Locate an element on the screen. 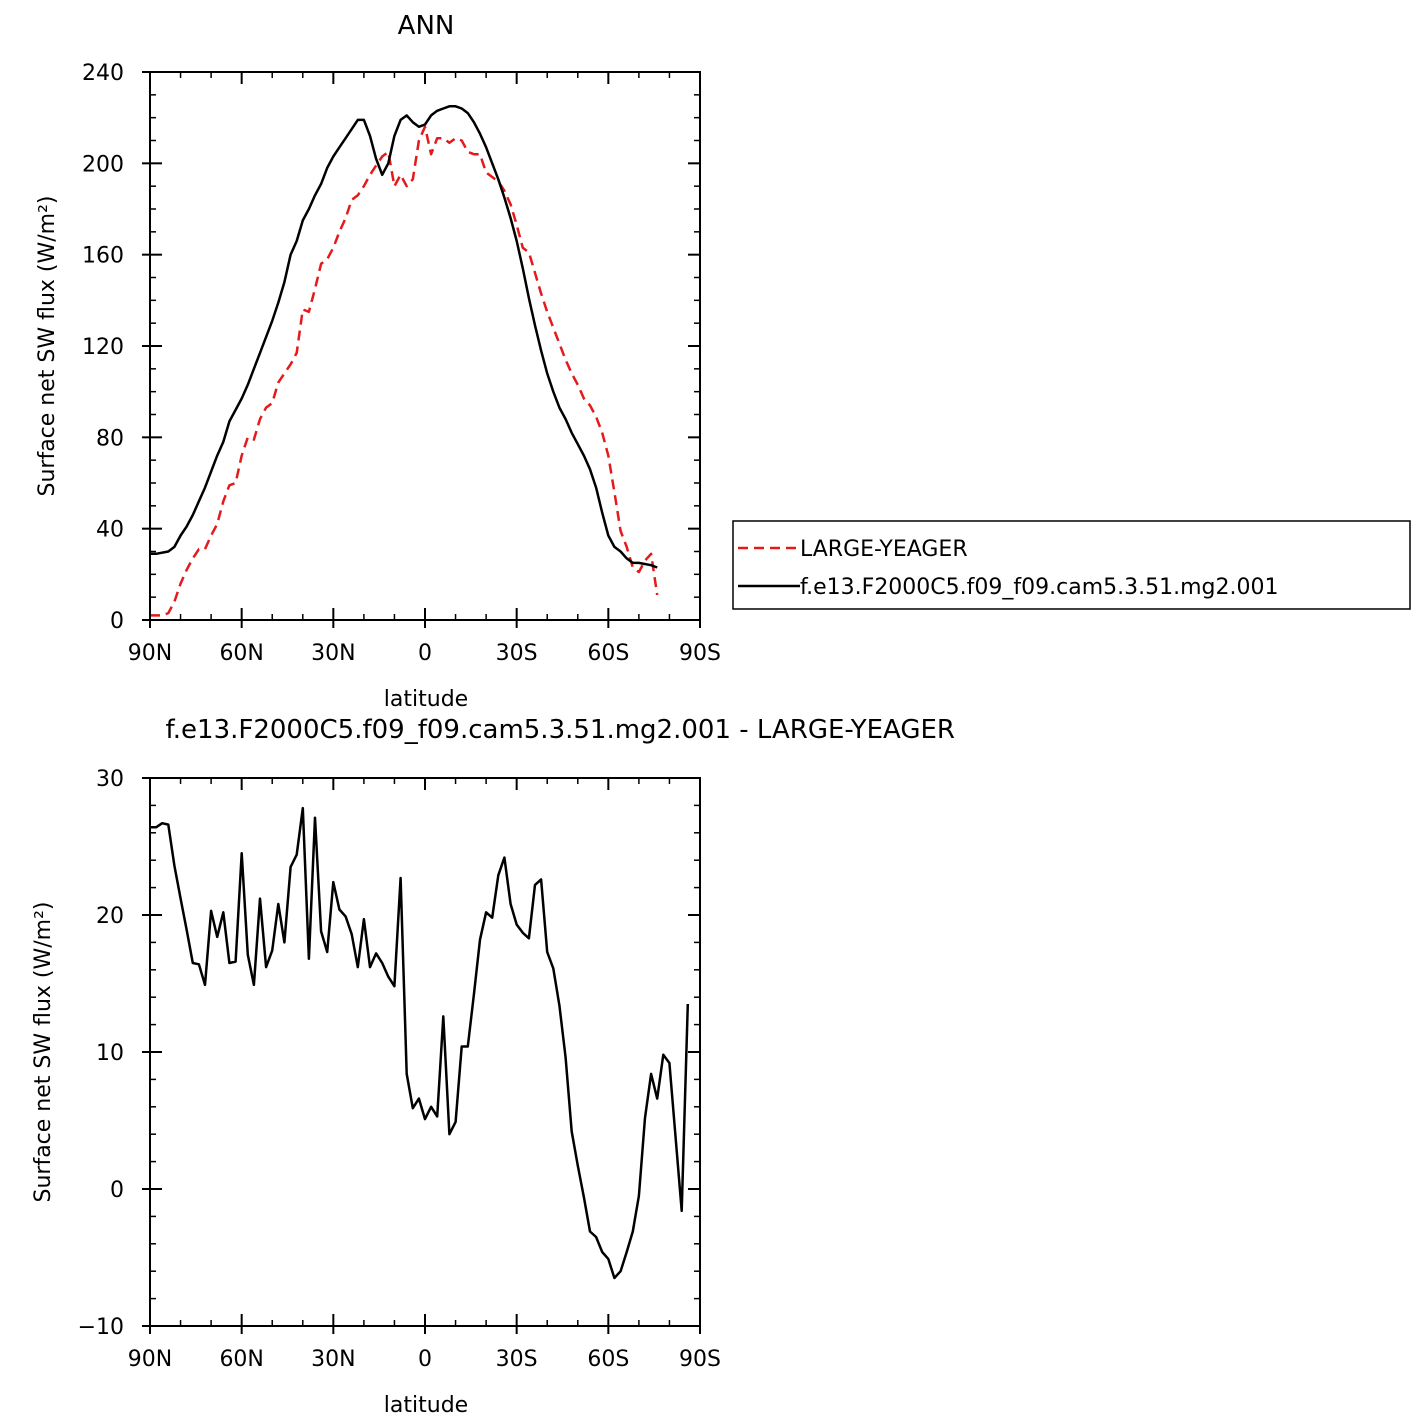 The height and width of the screenshot is (1424, 1424). y-tick-label: −10 is located at coordinates (101, 1327).